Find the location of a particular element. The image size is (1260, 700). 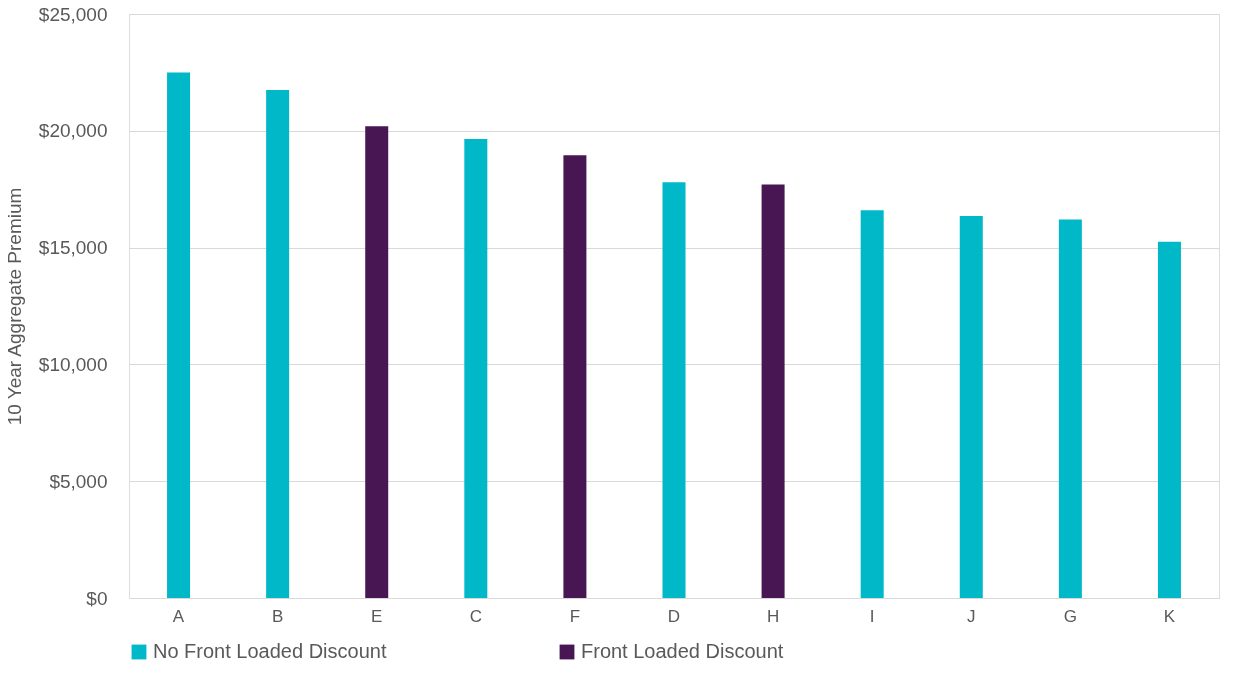

legend-label: Front Loaded Discount is located at coordinates (682, 651).